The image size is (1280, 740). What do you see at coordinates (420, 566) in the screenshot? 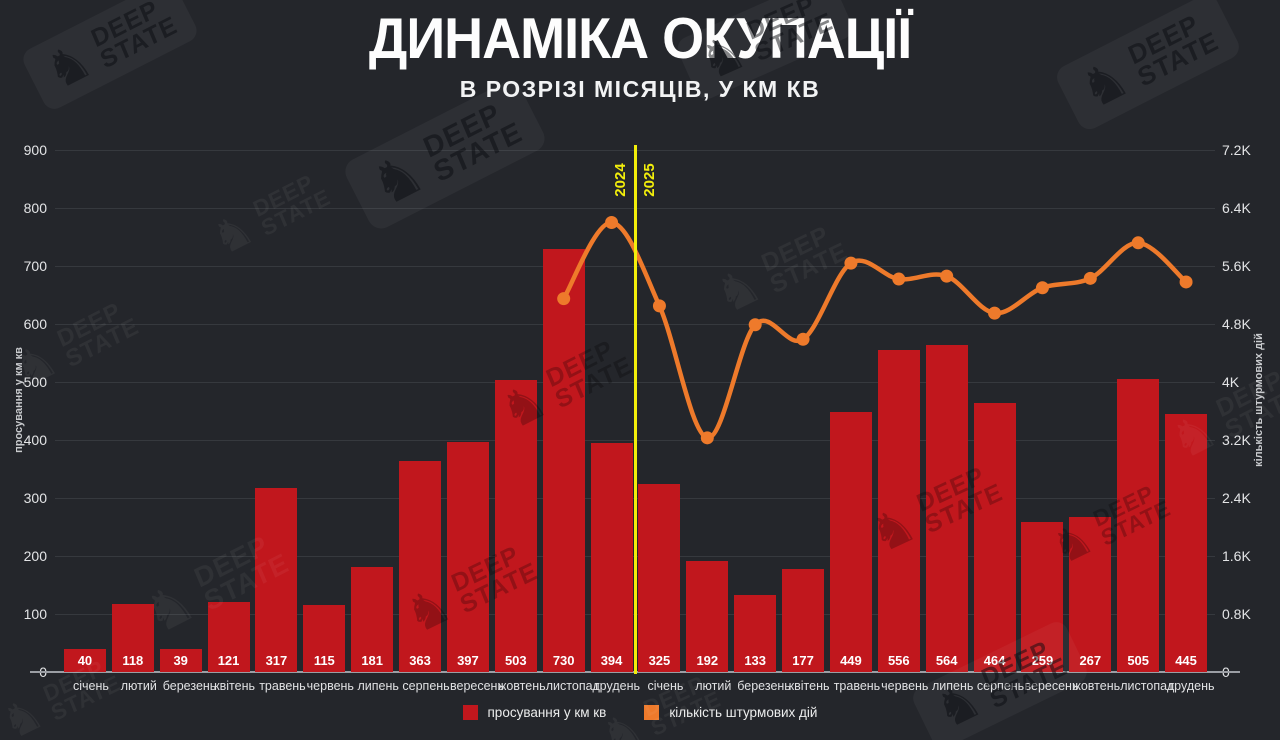
I see `bar: 363` at bounding box center [420, 566].